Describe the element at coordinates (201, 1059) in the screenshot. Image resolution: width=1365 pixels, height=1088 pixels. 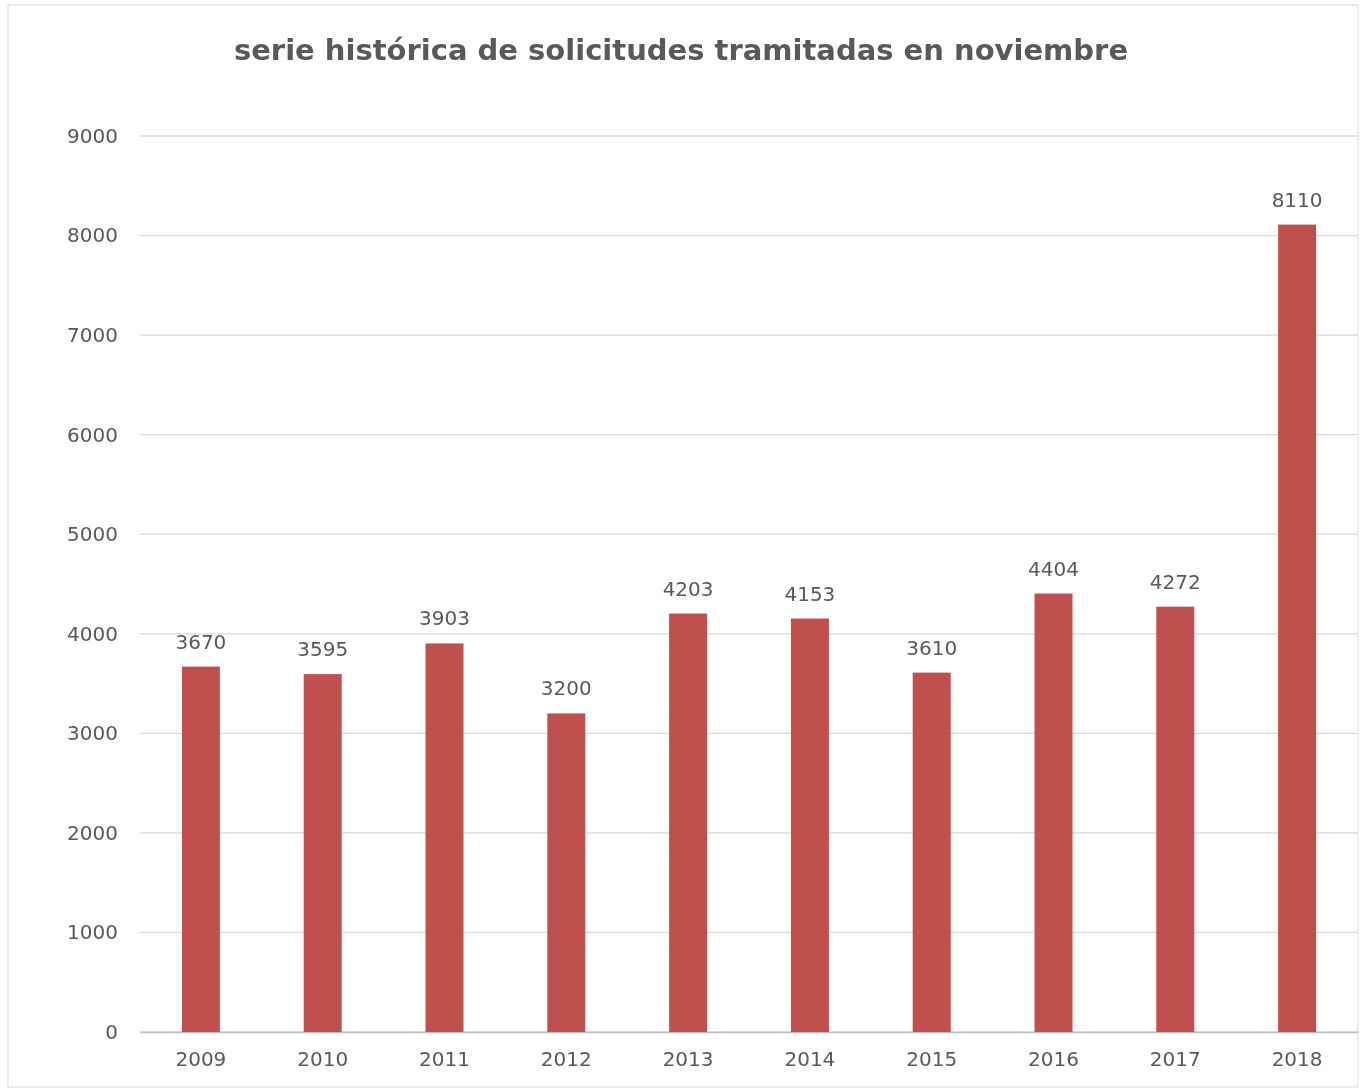
I see `x-tick-label: 2009` at that location.